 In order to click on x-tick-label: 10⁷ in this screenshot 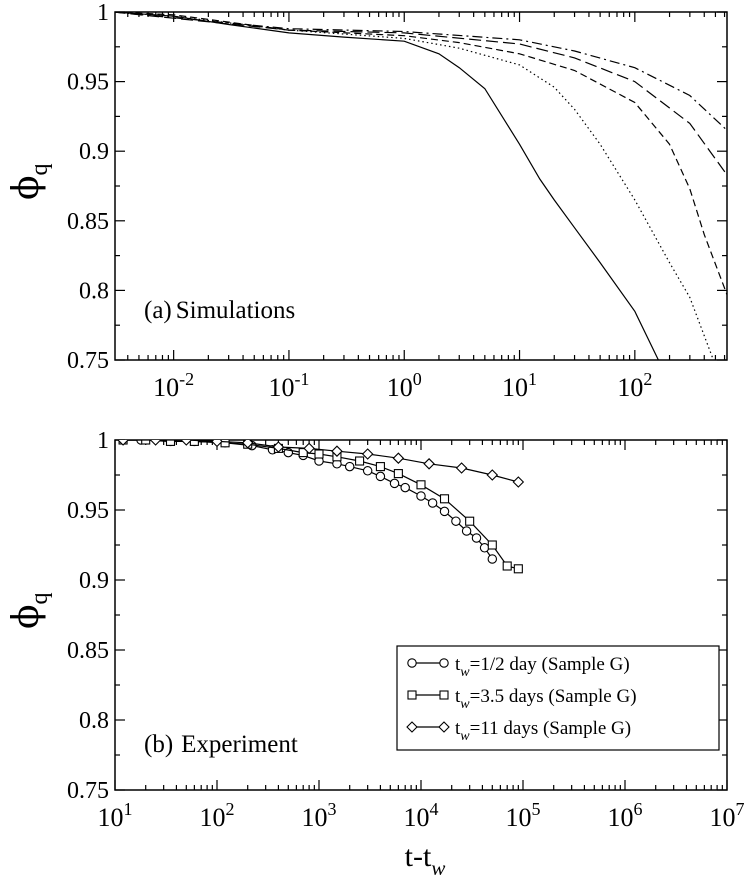, I will do `click(727, 815)`.